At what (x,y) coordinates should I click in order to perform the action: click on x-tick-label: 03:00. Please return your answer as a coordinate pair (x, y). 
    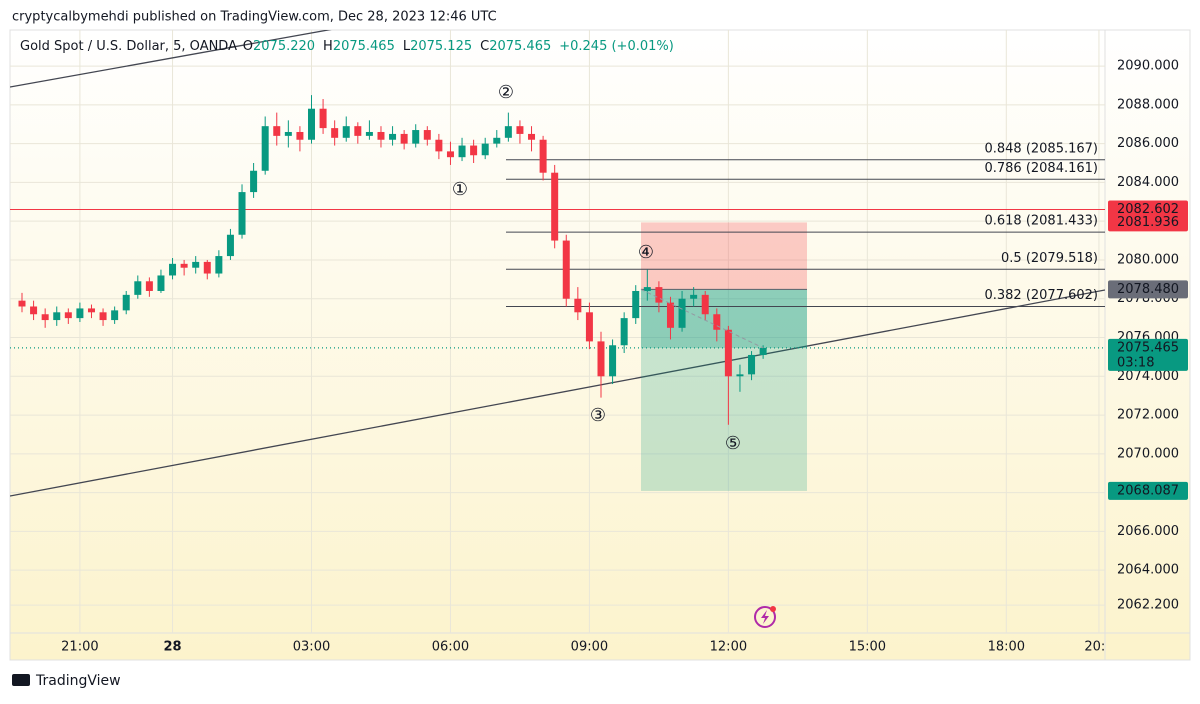
    Looking at the image, I should click on (311, 647).